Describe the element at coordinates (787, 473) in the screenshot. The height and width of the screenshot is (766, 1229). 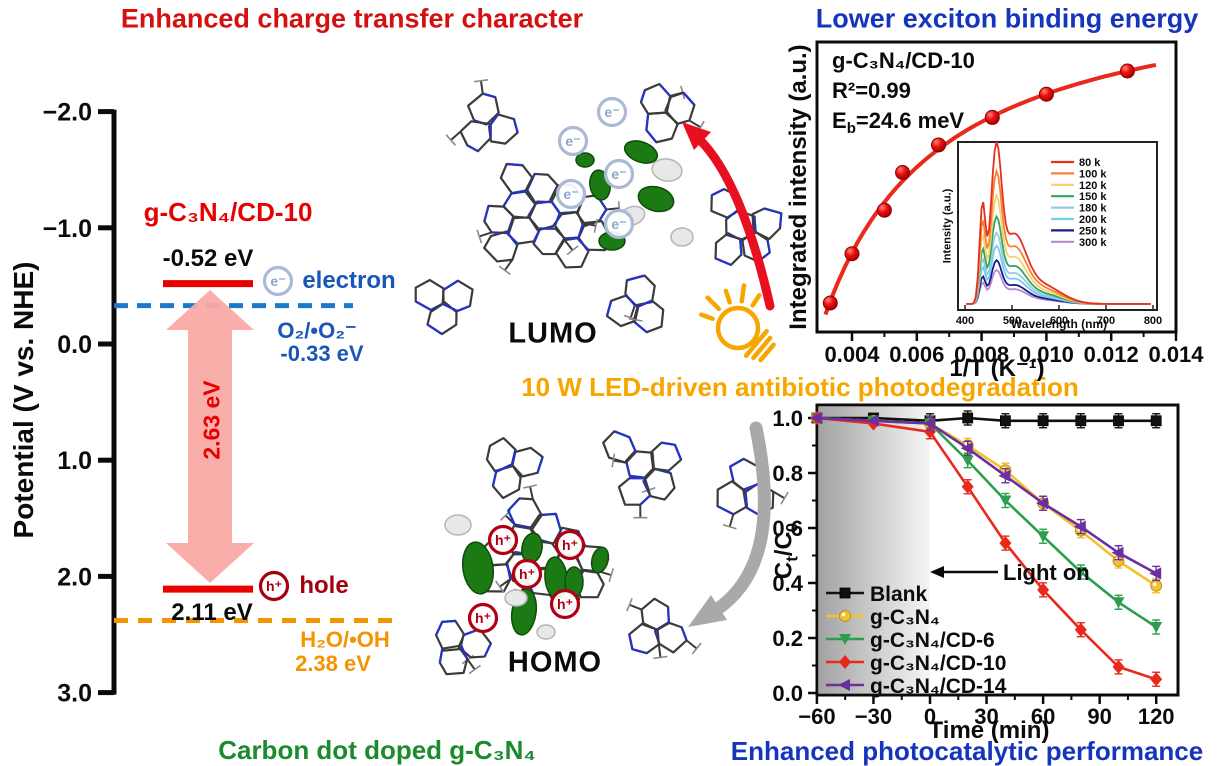
I see `y-tick-label: 0.8` at that location.